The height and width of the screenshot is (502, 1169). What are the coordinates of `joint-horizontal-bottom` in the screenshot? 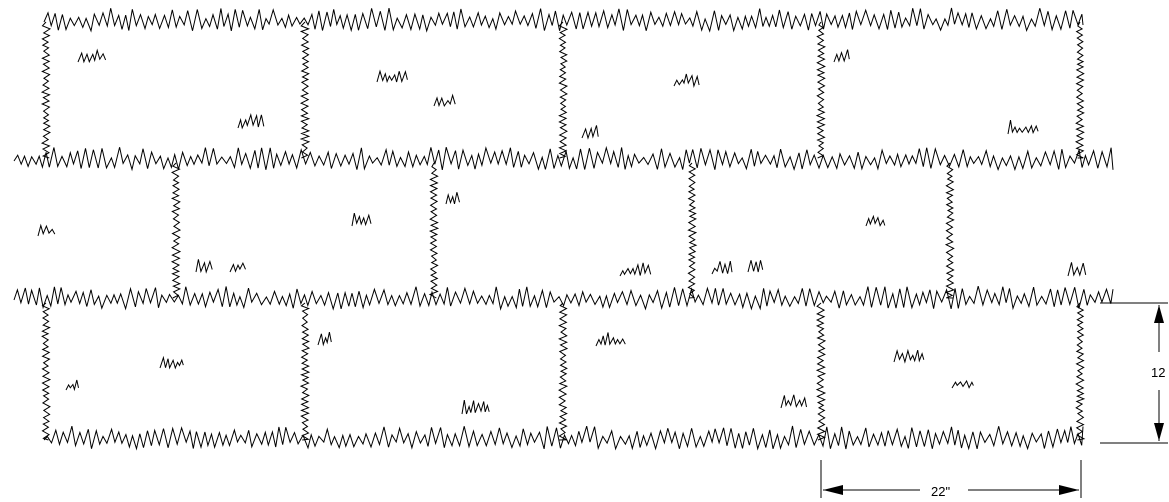 It's located at (563, 438).